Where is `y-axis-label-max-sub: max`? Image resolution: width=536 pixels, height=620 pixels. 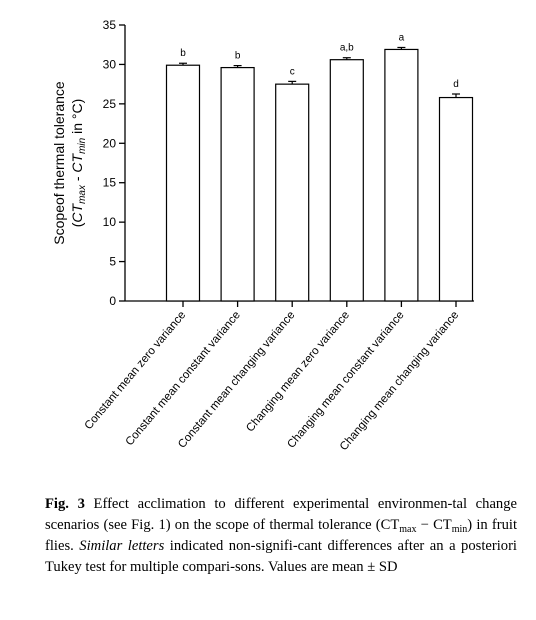
y-axis-label-max-sub: max is located at coordinates (82, 194).